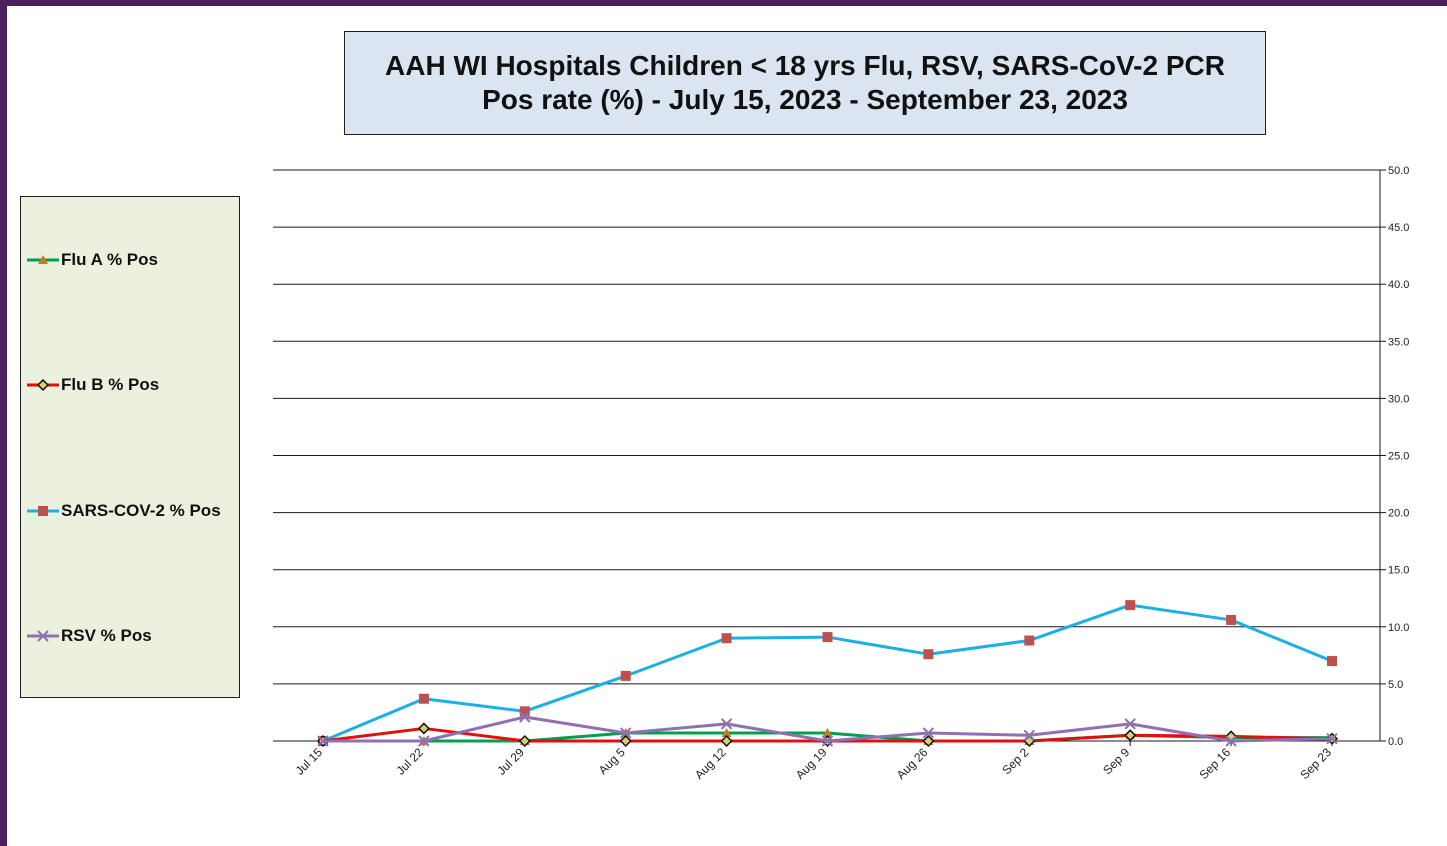 The image size is (1447, 846). I want to click on y-tick-label: 20.0, so click(1398, 514).